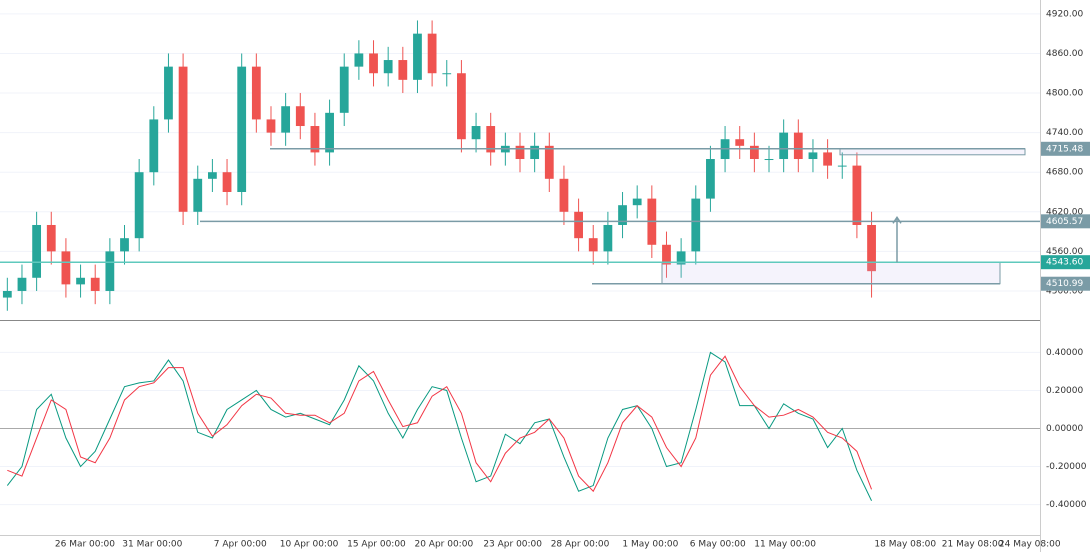 The image size is (1090, 552). I want to click on x-tick-label: 18 May 08:00, so click(905, 545).